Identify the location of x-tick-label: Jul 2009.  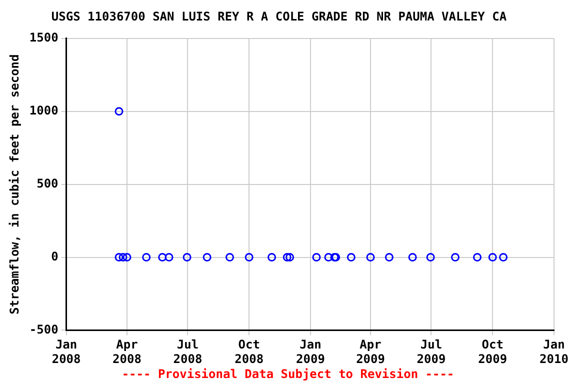
(431, 352).